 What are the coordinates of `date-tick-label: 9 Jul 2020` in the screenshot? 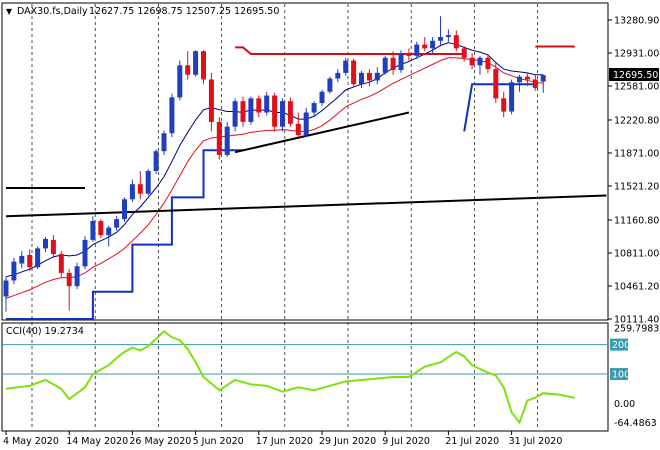 It's located at (406, 441).